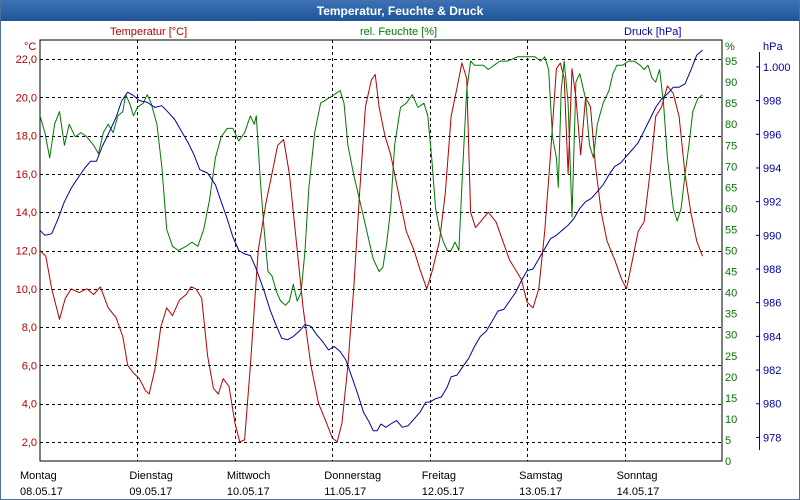  What do you see at coordinates (150, 492) in the screenshot?
I see `x-date-label: 09.05.17` at bounding box center [150, 492].